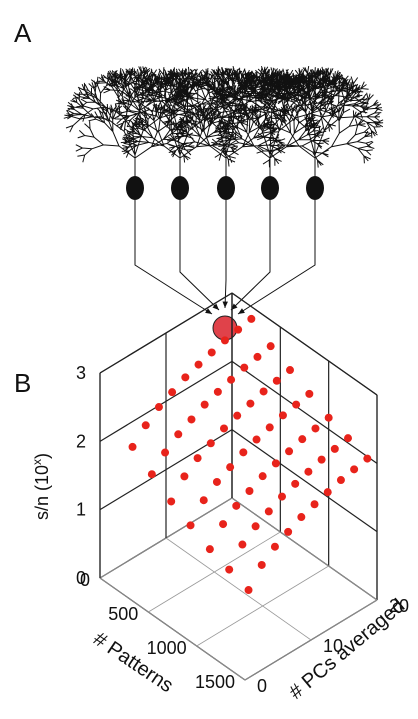  What do you see at coordinates (262, 686) in the screenshot?
I see `y-tick-label: 0` at bounding box center [262, 686].